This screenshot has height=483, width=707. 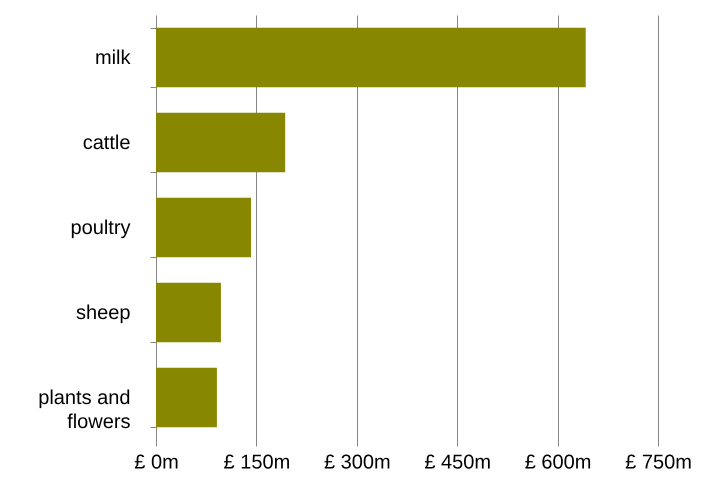 I want to click on x-tick-label: £ 300m, so click(x=357, y=463).